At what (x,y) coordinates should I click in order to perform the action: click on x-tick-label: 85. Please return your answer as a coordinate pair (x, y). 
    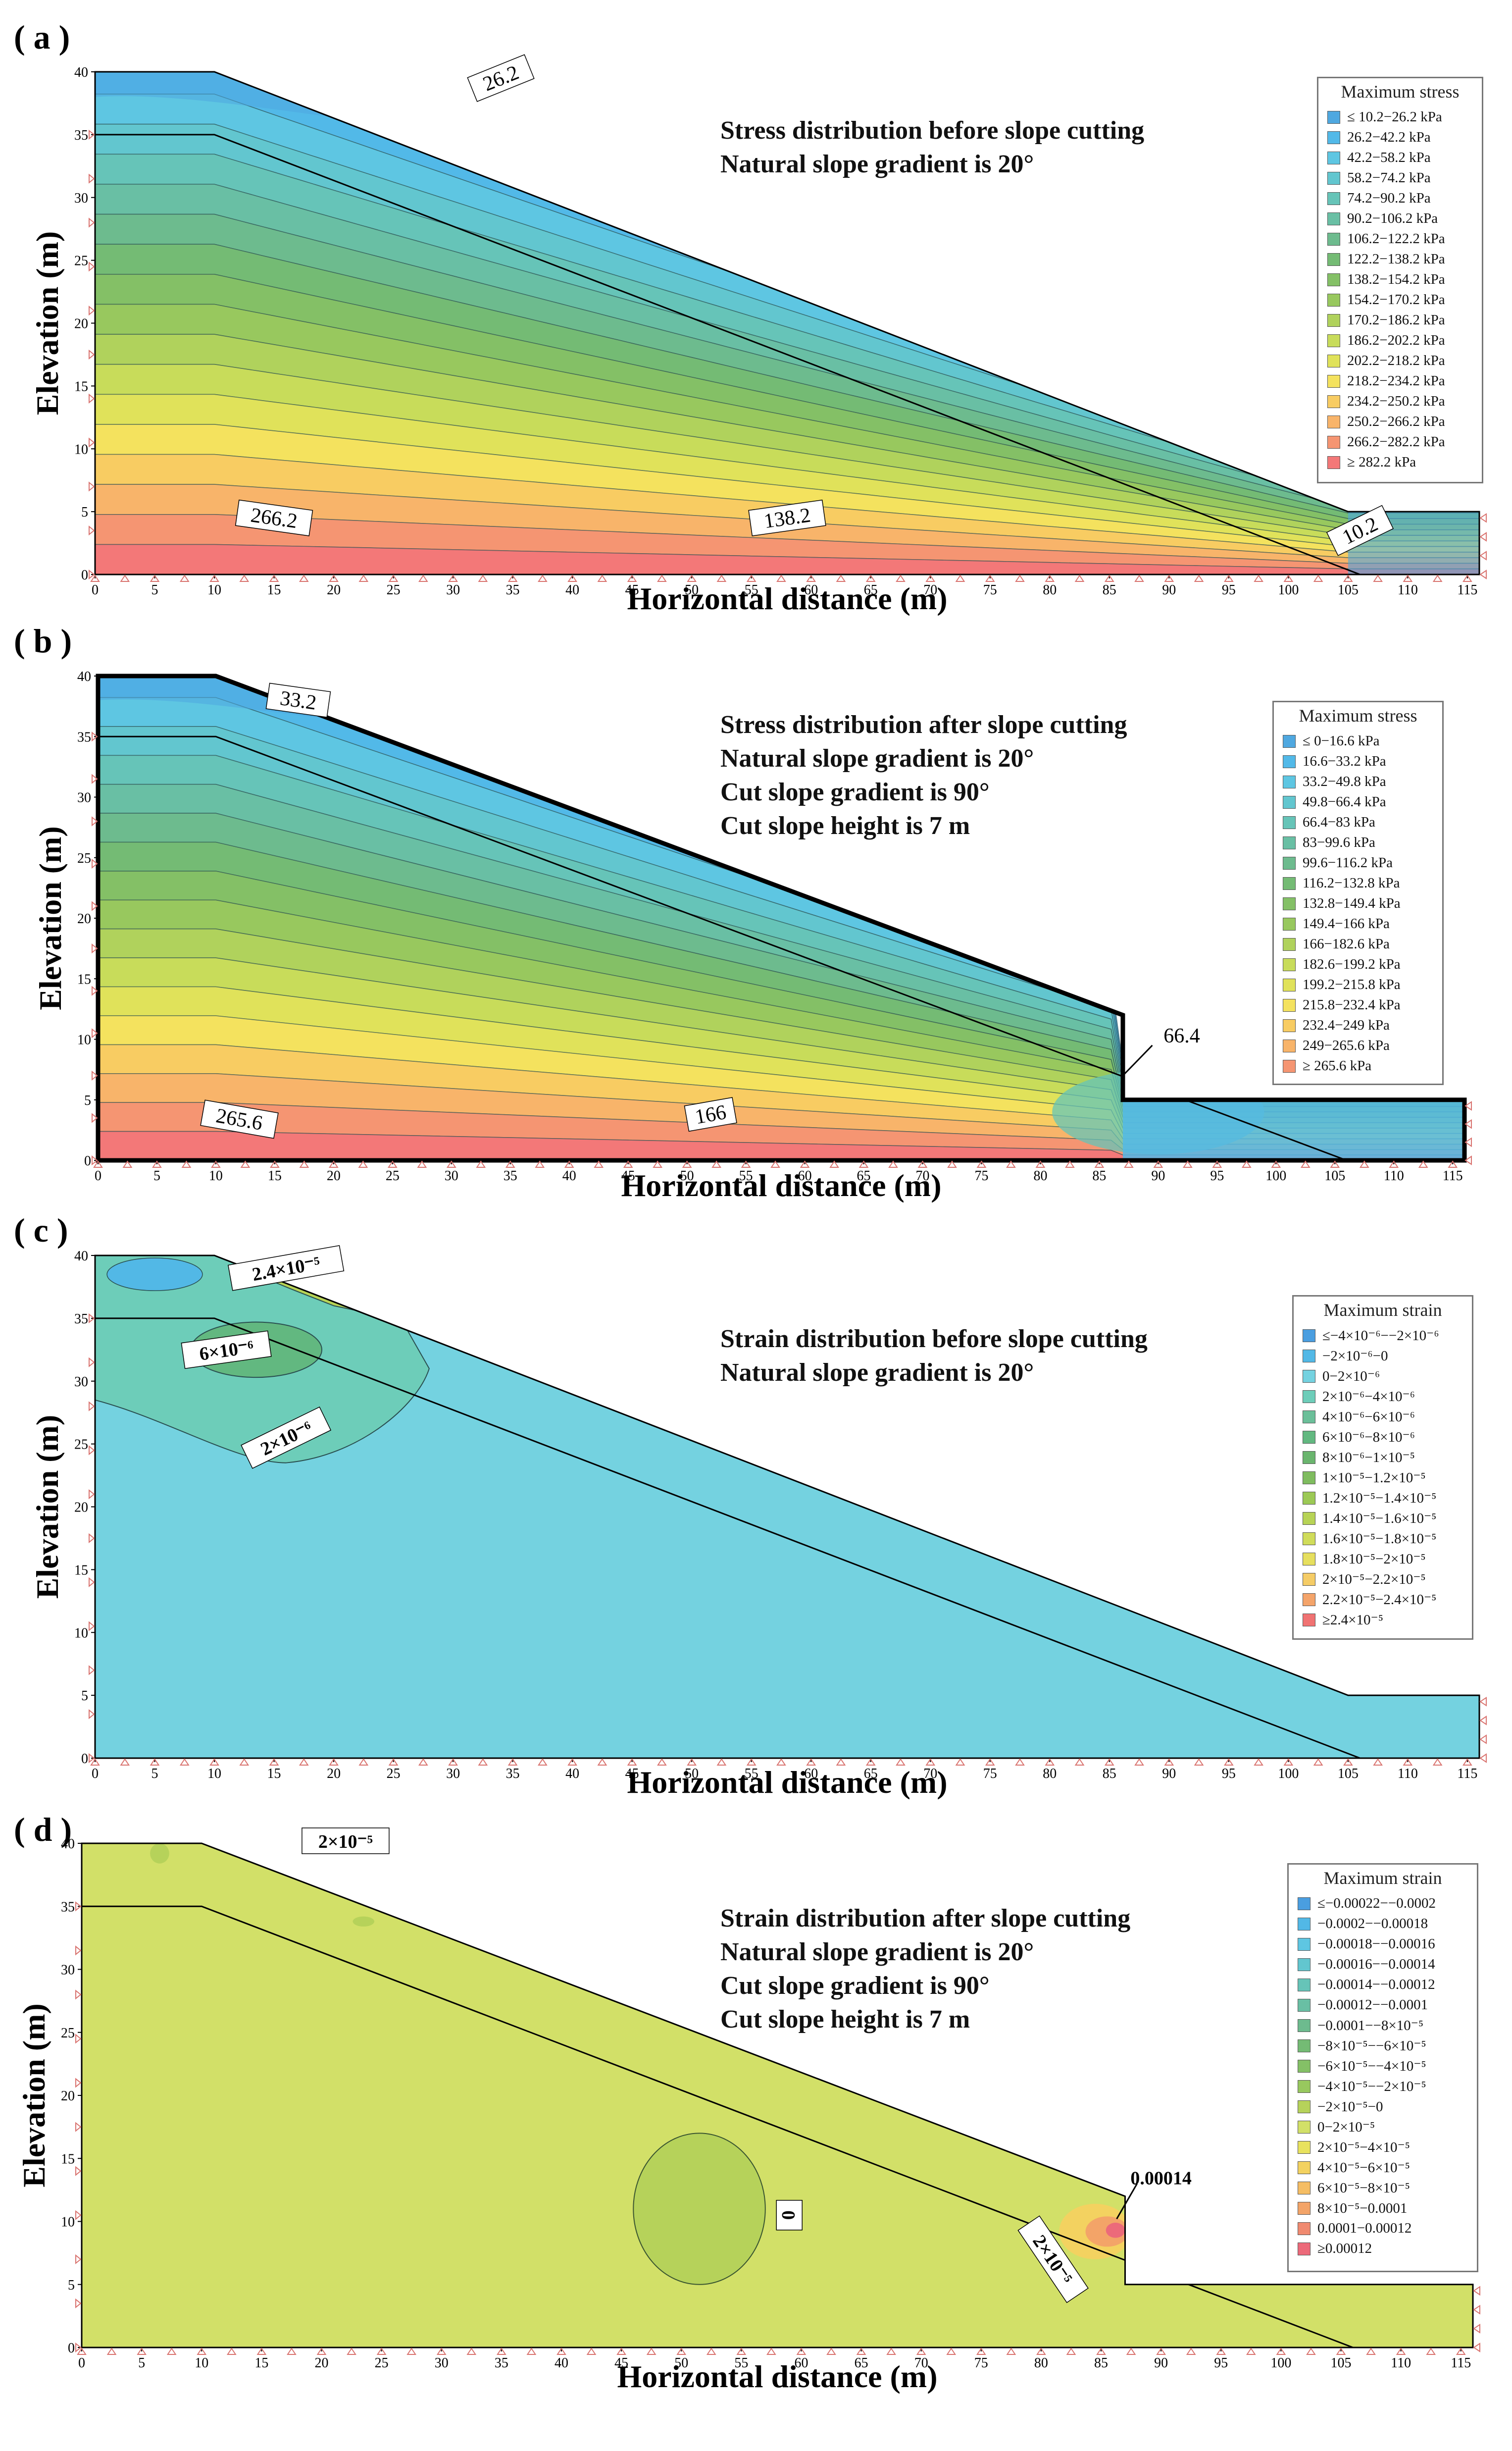
    Looking at the image, I should click on (1109, 590).